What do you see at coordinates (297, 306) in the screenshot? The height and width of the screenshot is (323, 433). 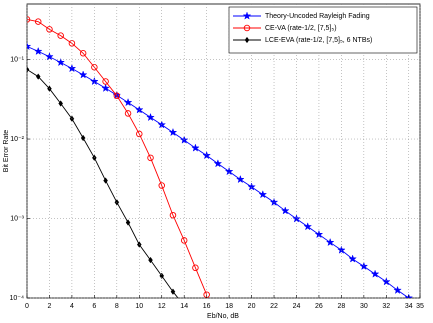 I see `x-tick-label: 24` at bounding box center [297, 306].